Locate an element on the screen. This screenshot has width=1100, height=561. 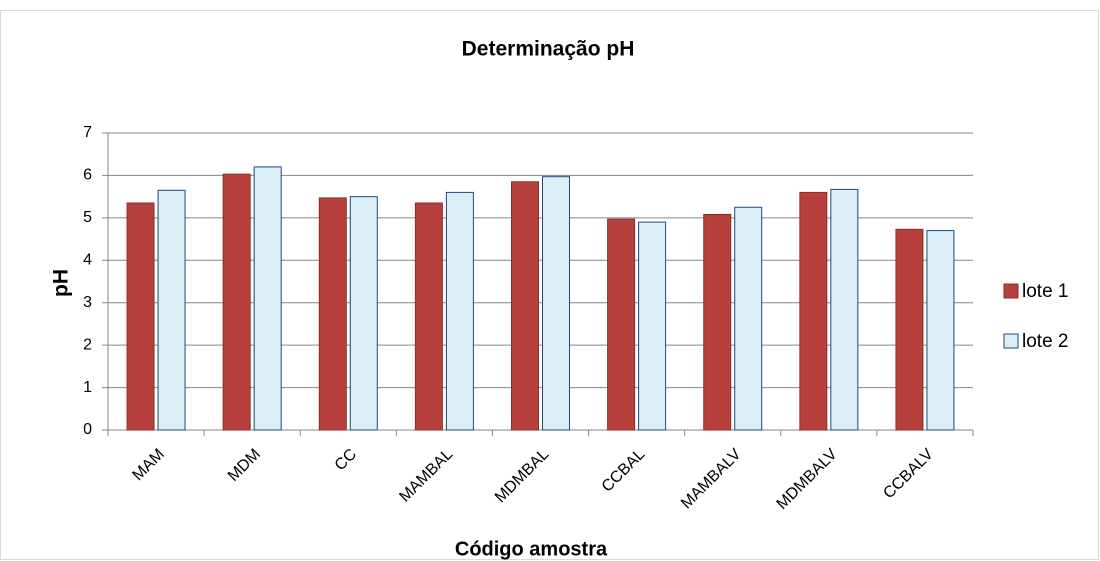
legend-label: lote 1 is located at coordinates (1045, 291).